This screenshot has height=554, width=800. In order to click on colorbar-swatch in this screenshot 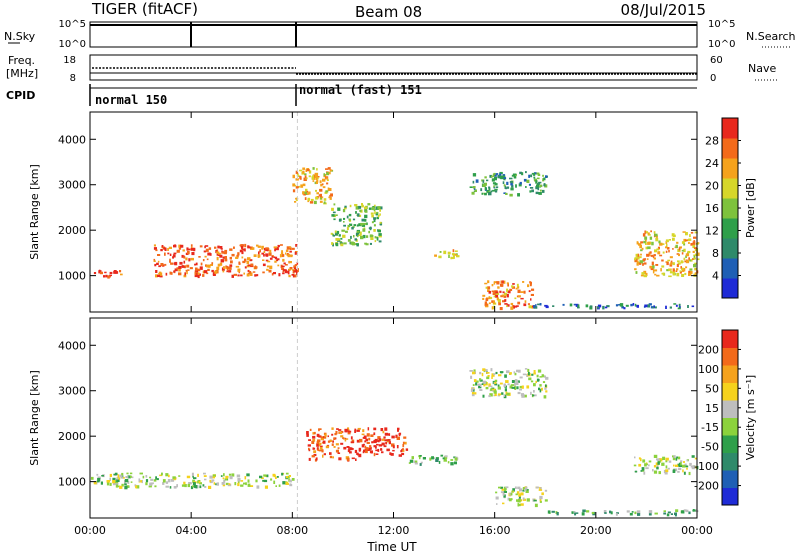, I will do `click(730, 461)`.